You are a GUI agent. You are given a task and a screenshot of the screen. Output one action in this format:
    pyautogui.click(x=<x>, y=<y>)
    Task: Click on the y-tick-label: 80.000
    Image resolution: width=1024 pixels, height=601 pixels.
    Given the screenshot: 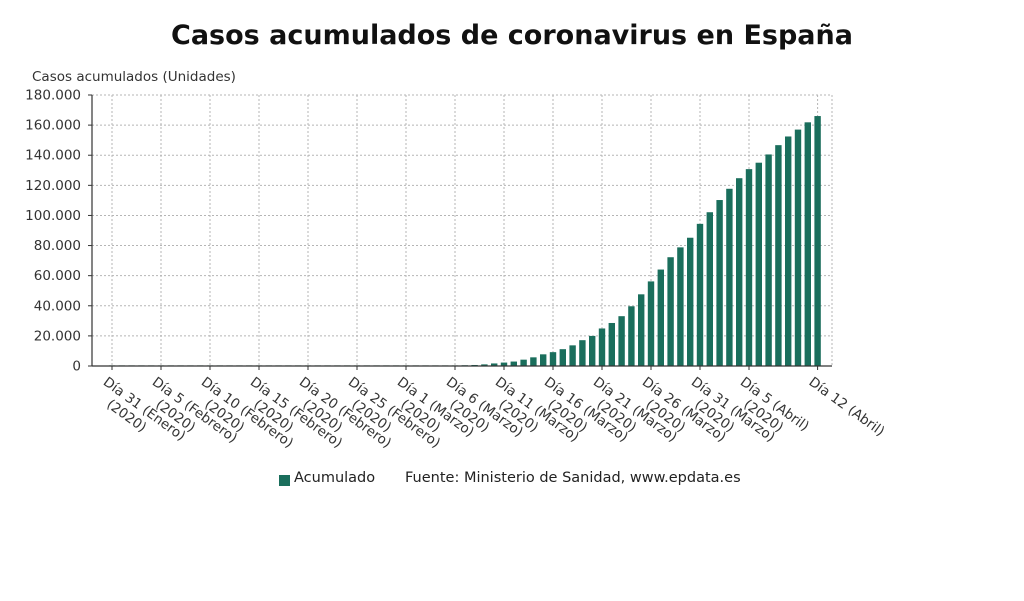 What is the action you would take?
    pyautogui.click(x=57, y=246)
    